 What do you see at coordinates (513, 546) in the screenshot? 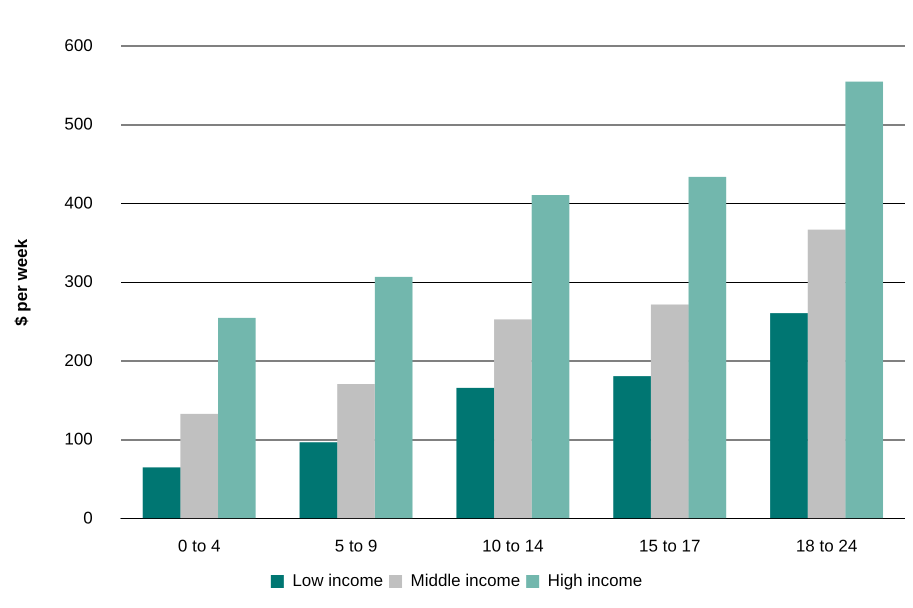
I see `x-tick-label: 10 to 14` at bounding box center [513, 546].